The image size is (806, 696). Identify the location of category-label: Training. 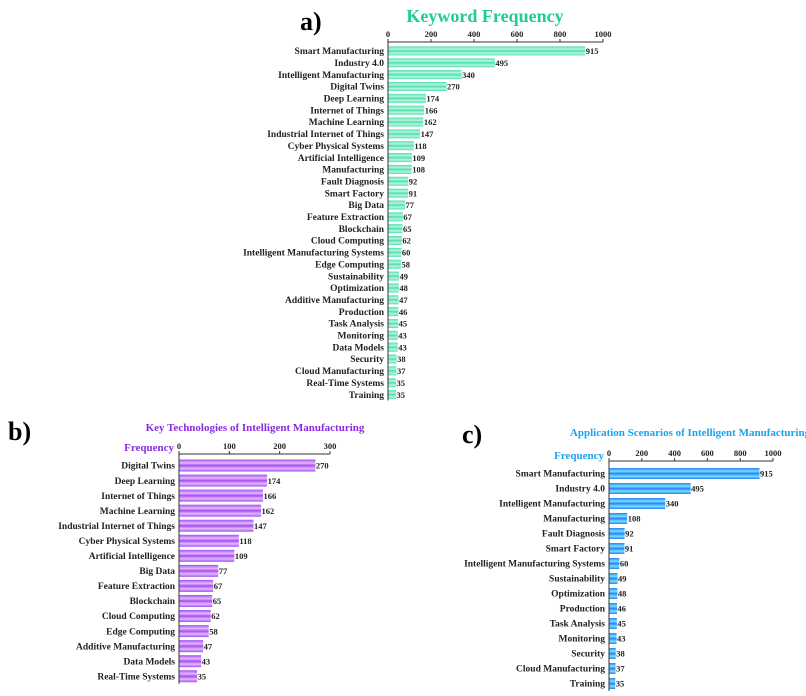
(587, 685).